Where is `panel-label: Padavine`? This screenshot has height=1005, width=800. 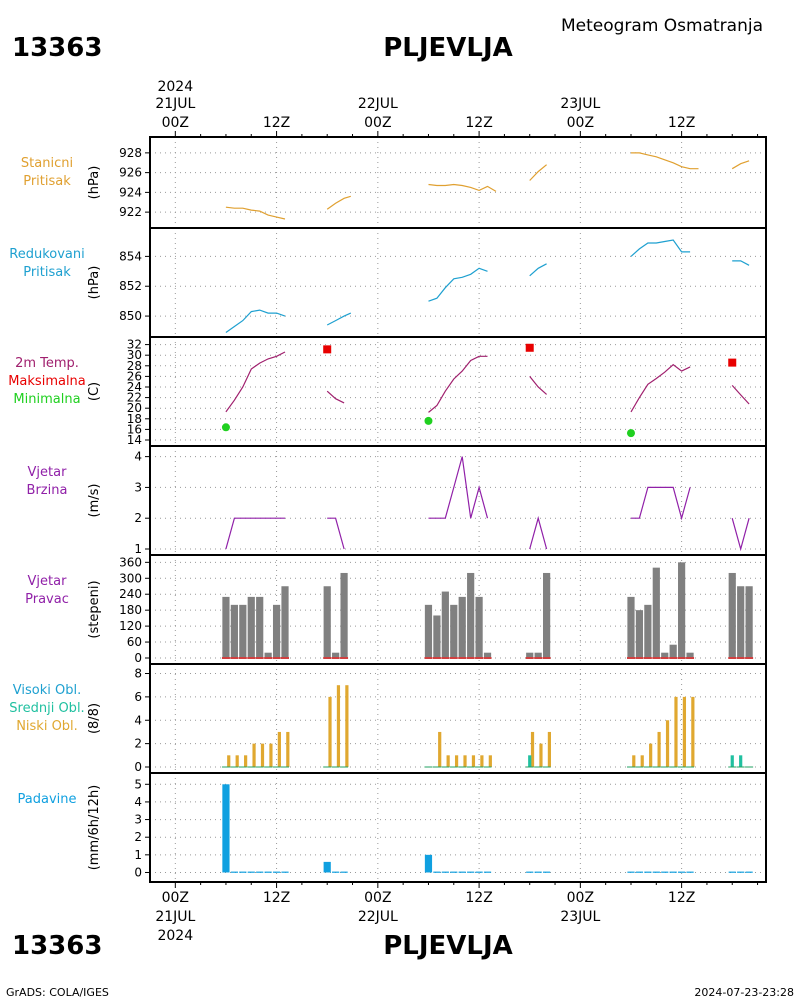
panel-label: Padavine is located at coordinates (47, 799).